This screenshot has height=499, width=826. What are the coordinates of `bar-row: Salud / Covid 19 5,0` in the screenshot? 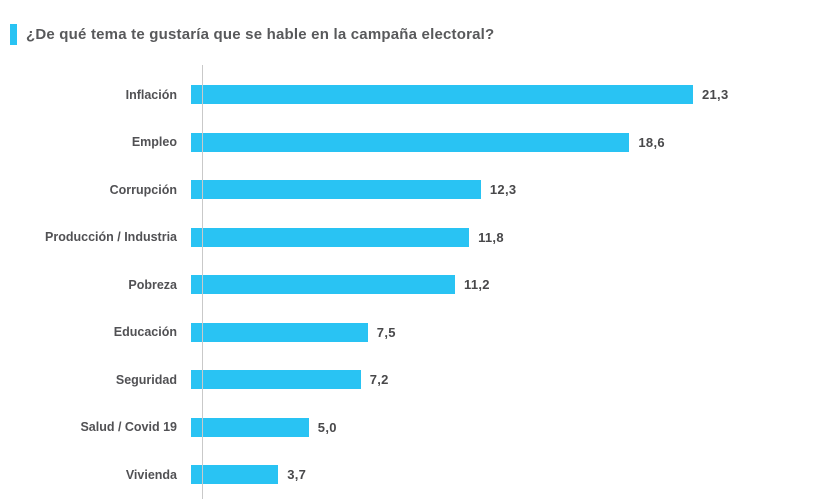 It's located at (413, 428).